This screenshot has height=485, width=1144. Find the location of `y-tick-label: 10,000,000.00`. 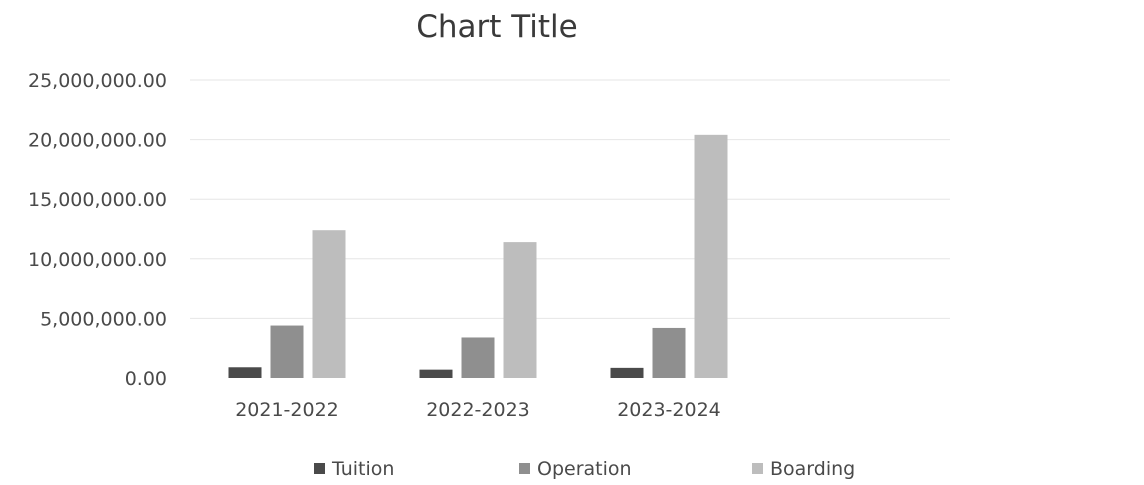

y-tick-label: 10,000,000.00 is located at coordinates (97, 260).